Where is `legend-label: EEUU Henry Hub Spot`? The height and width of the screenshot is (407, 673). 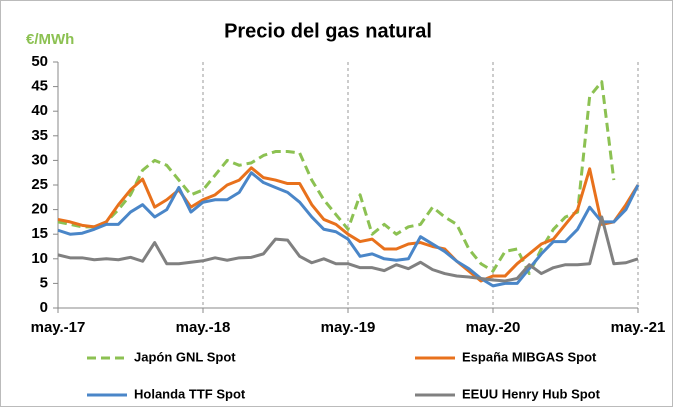
legend-label: EEUU Henry Hub Spot is located at coordinates (531, 393).